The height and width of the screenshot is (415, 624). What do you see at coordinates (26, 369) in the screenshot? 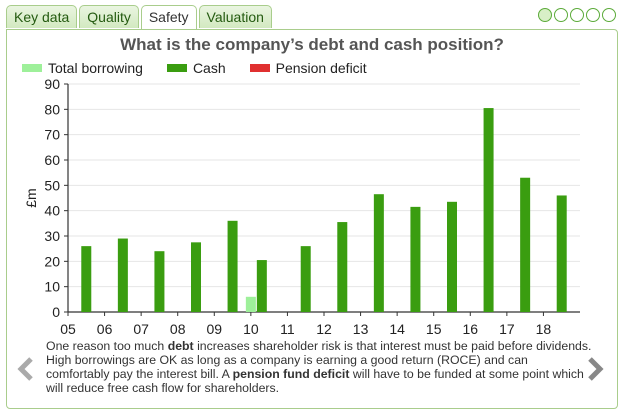
I see `chevron-left-icon` at bounding box center [26, 369].